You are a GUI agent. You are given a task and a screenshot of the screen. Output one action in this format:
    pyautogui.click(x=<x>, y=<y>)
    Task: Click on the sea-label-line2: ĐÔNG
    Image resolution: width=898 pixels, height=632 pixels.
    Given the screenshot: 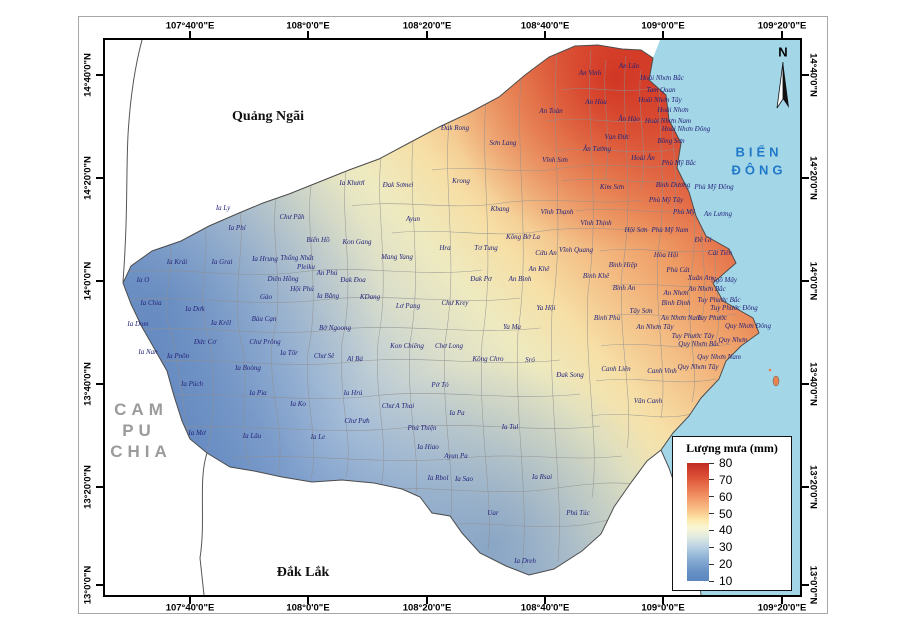 What is the action you would take?
    pyautogui.click(x=759, y=170)
    